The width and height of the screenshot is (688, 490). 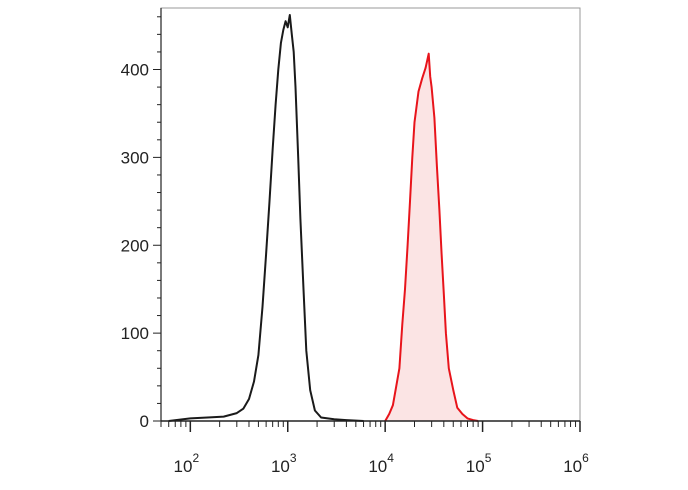 I want to click on y-tick-label: 200, so click(x=135, y=245).